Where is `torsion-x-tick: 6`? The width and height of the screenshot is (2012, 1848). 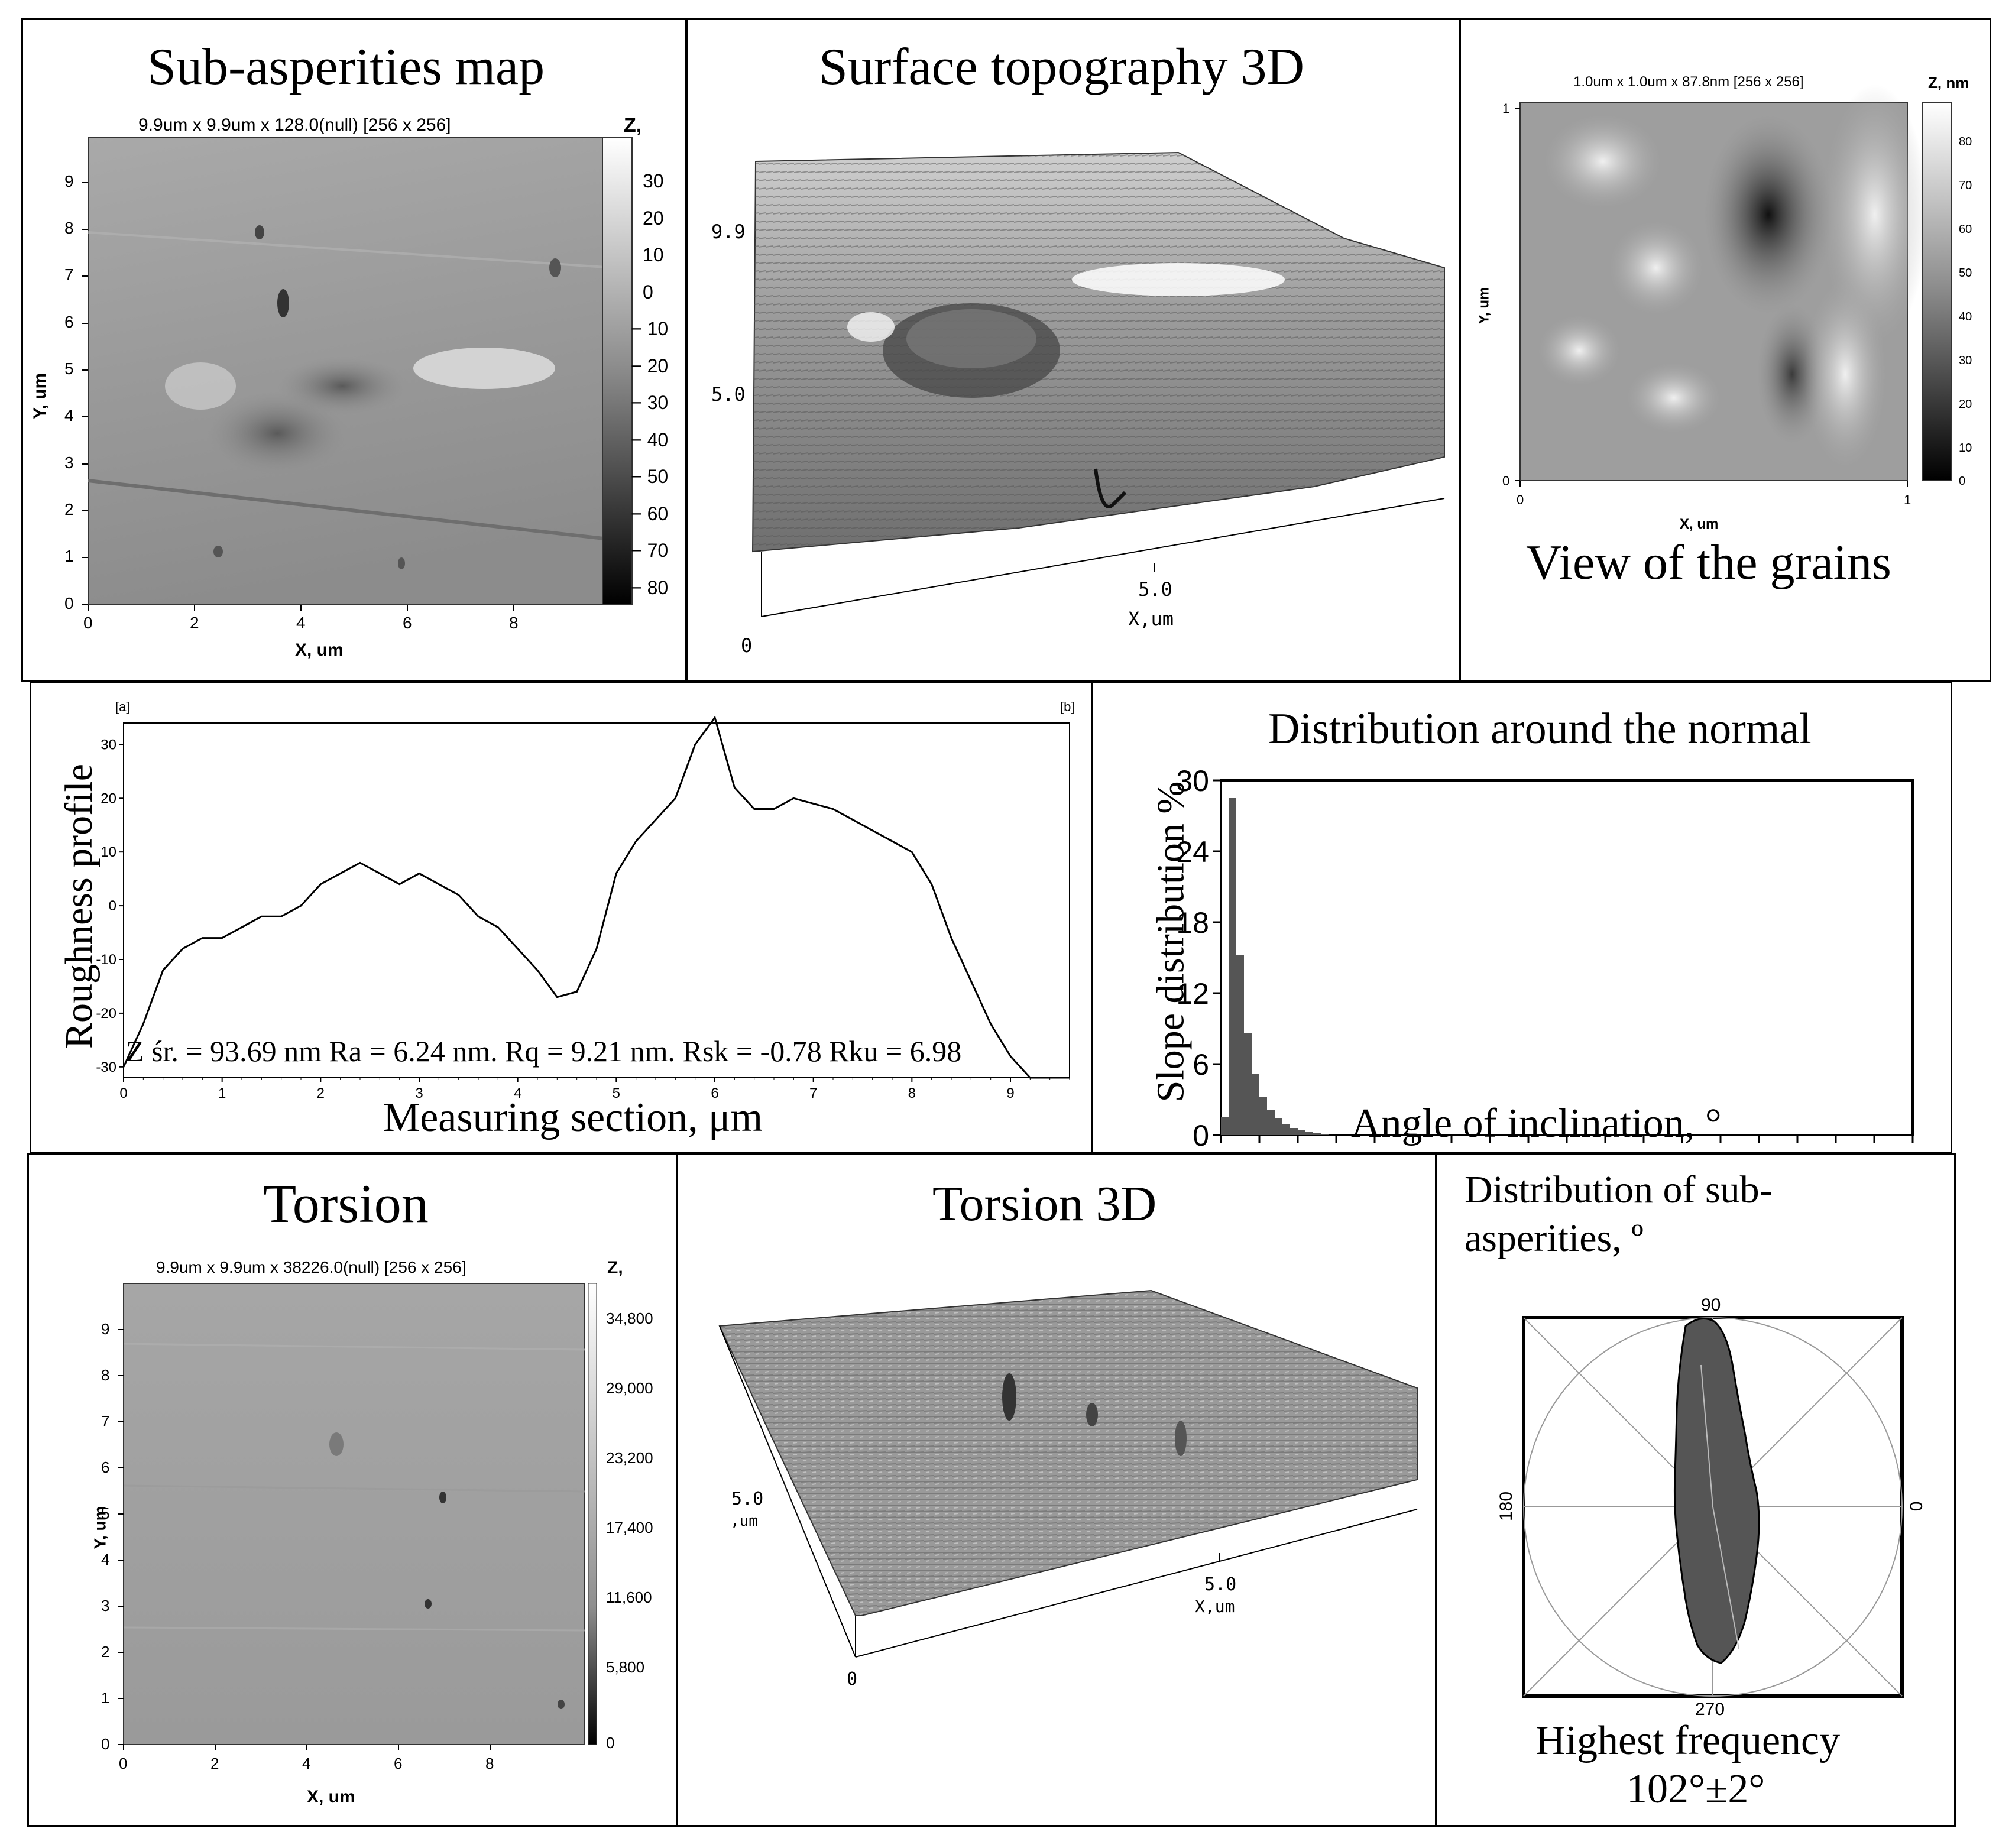 torsion-x-tick: 6 is located at coordinates (398, 1763).